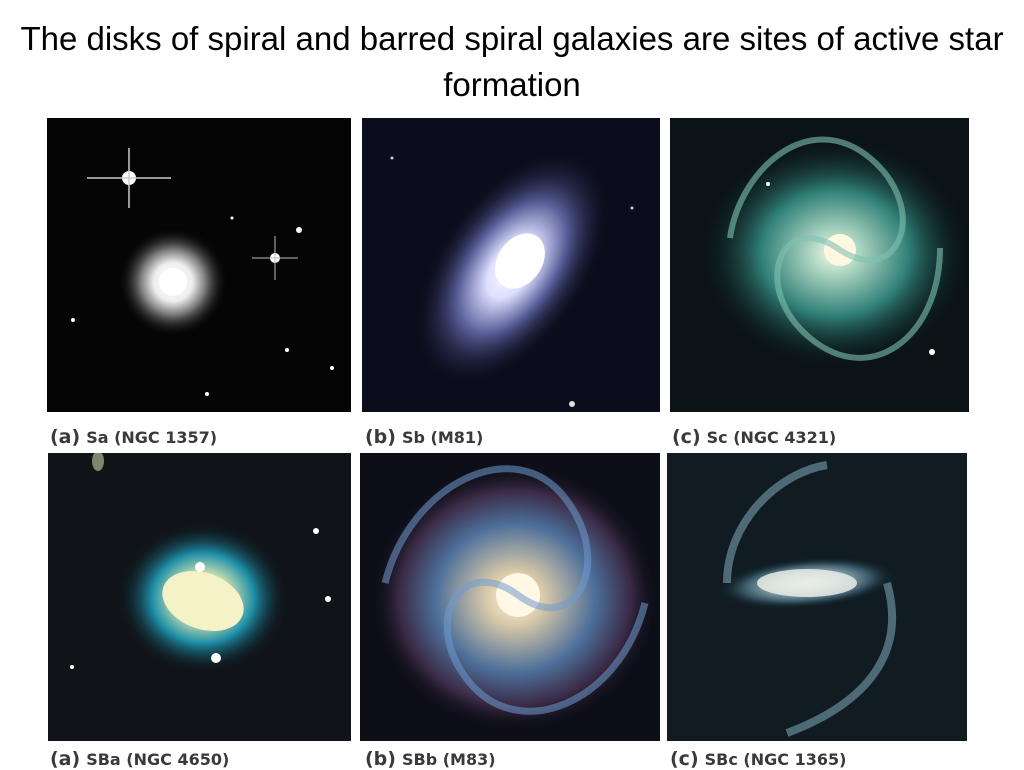  I want to click on panel-label: SBb (M83), so click(448, 759).